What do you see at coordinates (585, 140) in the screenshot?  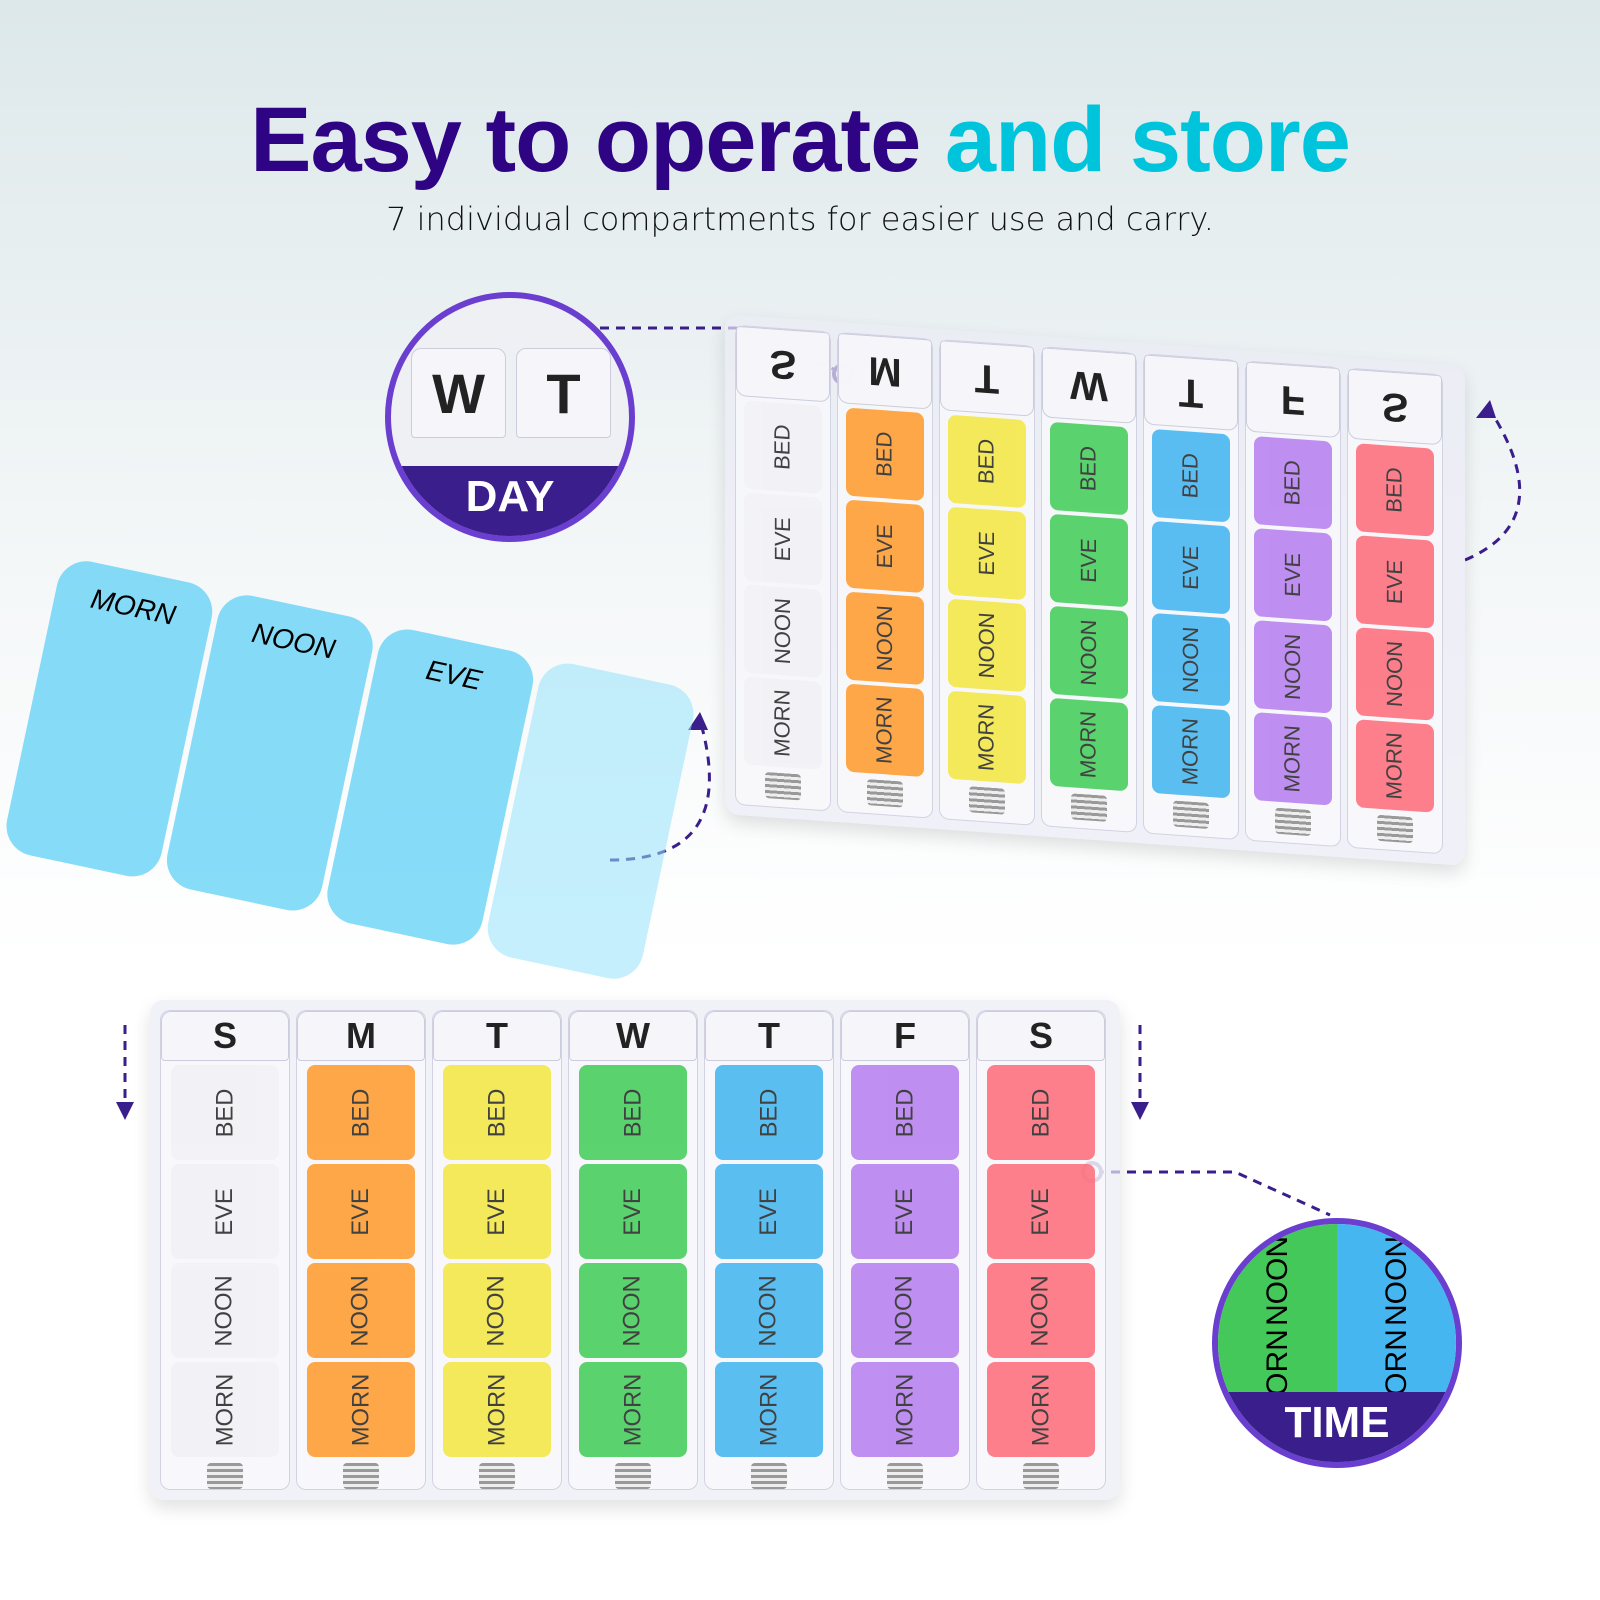 I see `headline-part1: Easy to operate` at bounding box center [585, 140].